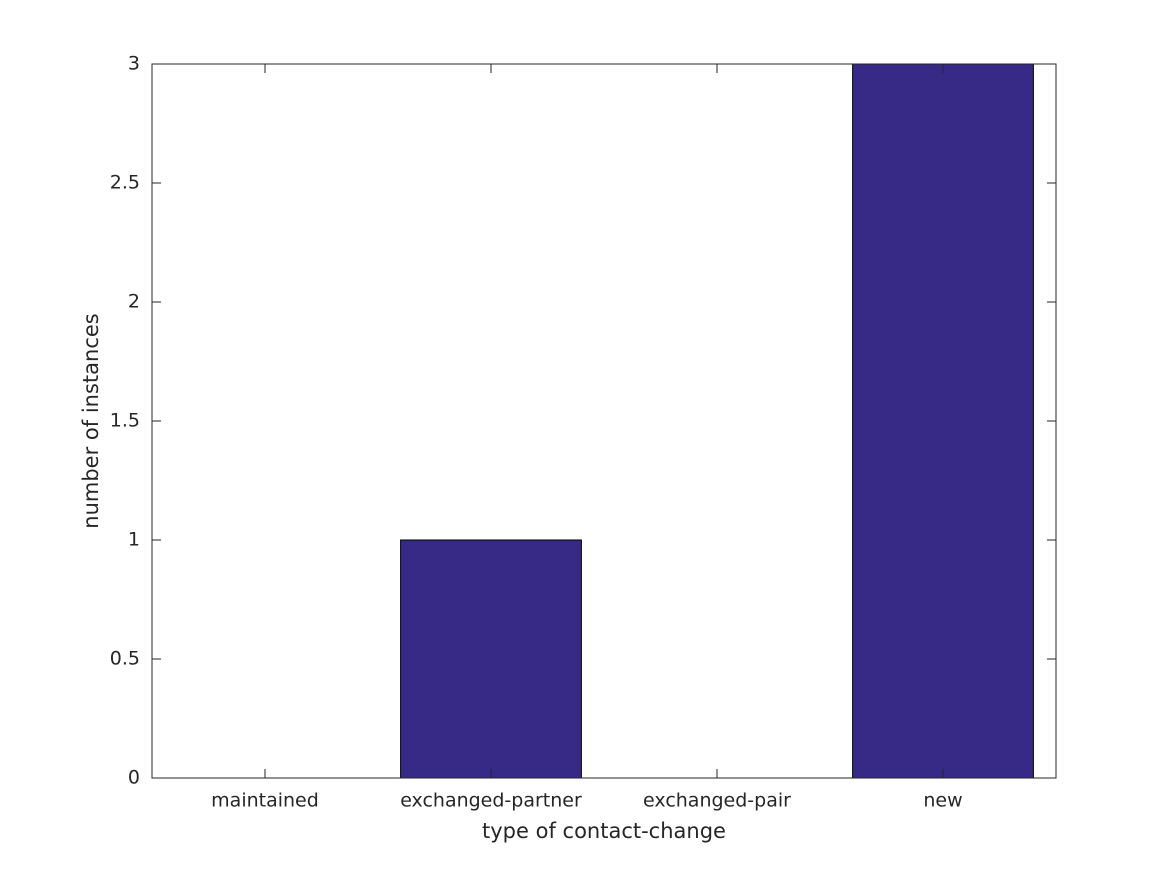 Image resolution: width=1167 pixels, height=875 pixels. I want to click on y-tick-label: 2, so click(134, 302).